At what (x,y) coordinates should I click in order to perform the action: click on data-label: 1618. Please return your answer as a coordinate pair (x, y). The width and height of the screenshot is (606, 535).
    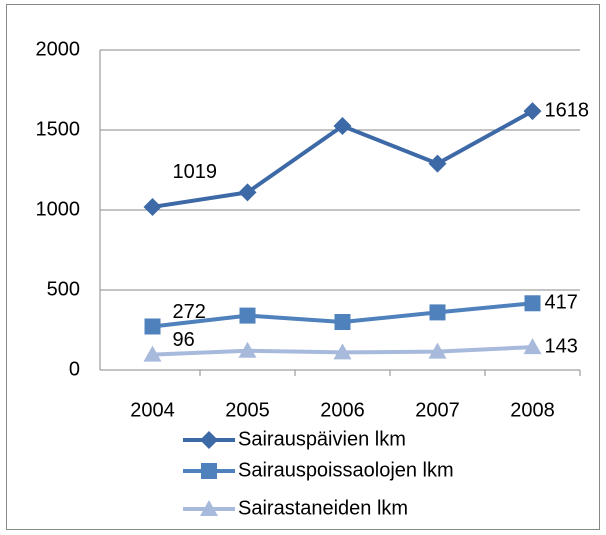
    Looking at the image, I should click on (567, 110).